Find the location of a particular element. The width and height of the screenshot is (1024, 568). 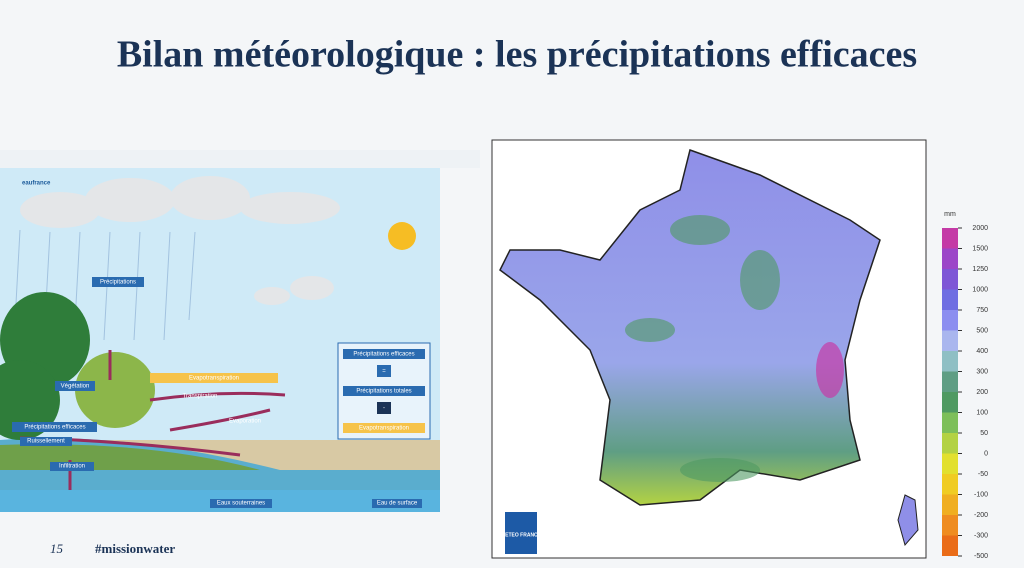

rain is located at coordinates (104, 285).